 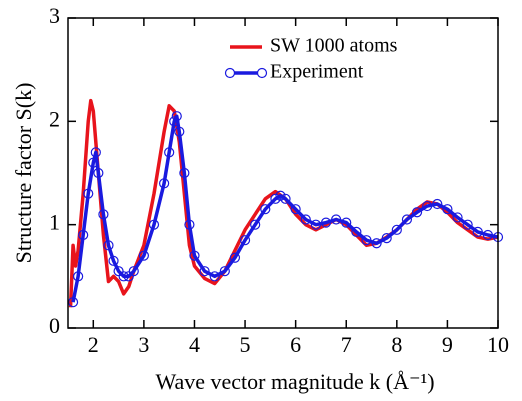 I want to click on x-tick-label: 3, so click(x=143, y=344).